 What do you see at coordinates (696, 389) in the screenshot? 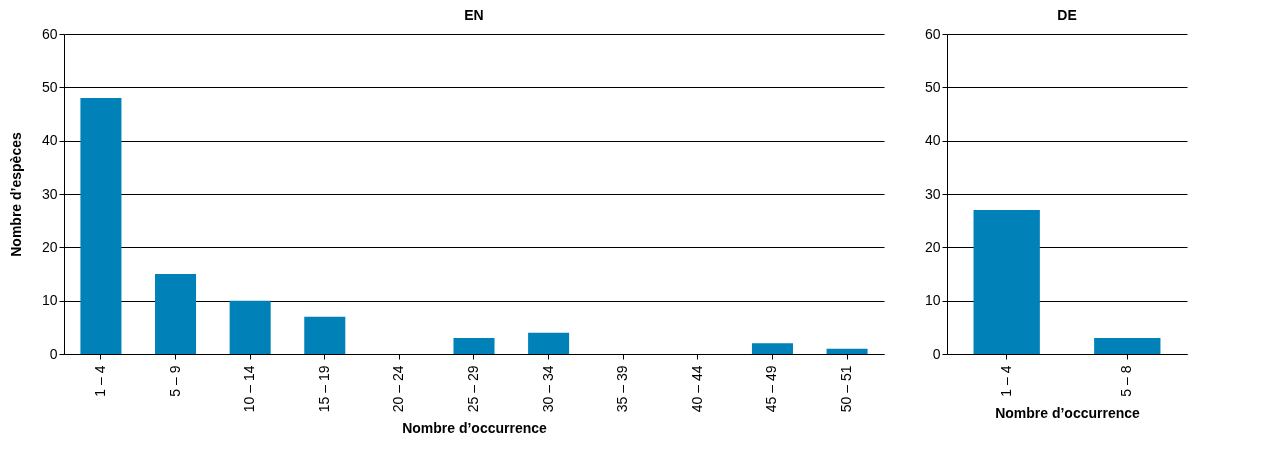
I see `x-tick-label: 40 – 44` at bounding box center [696, 389].